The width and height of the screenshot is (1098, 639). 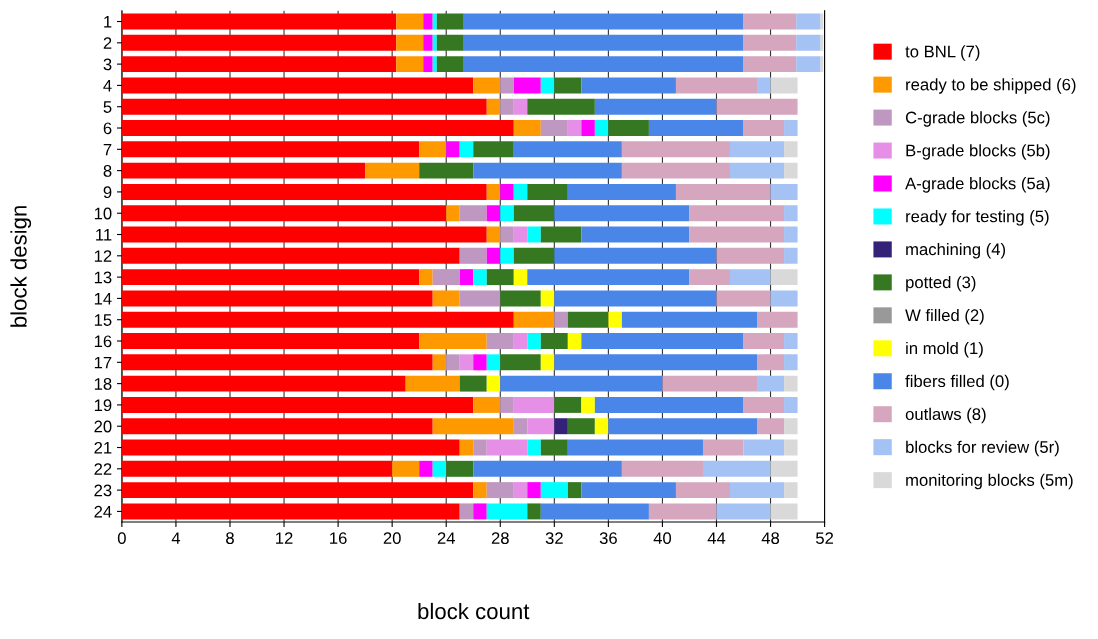 What do you see at coordinates (107, 64) in the screenshot?
I see `y-tick-label: 3` at bounding box center [107, 64].